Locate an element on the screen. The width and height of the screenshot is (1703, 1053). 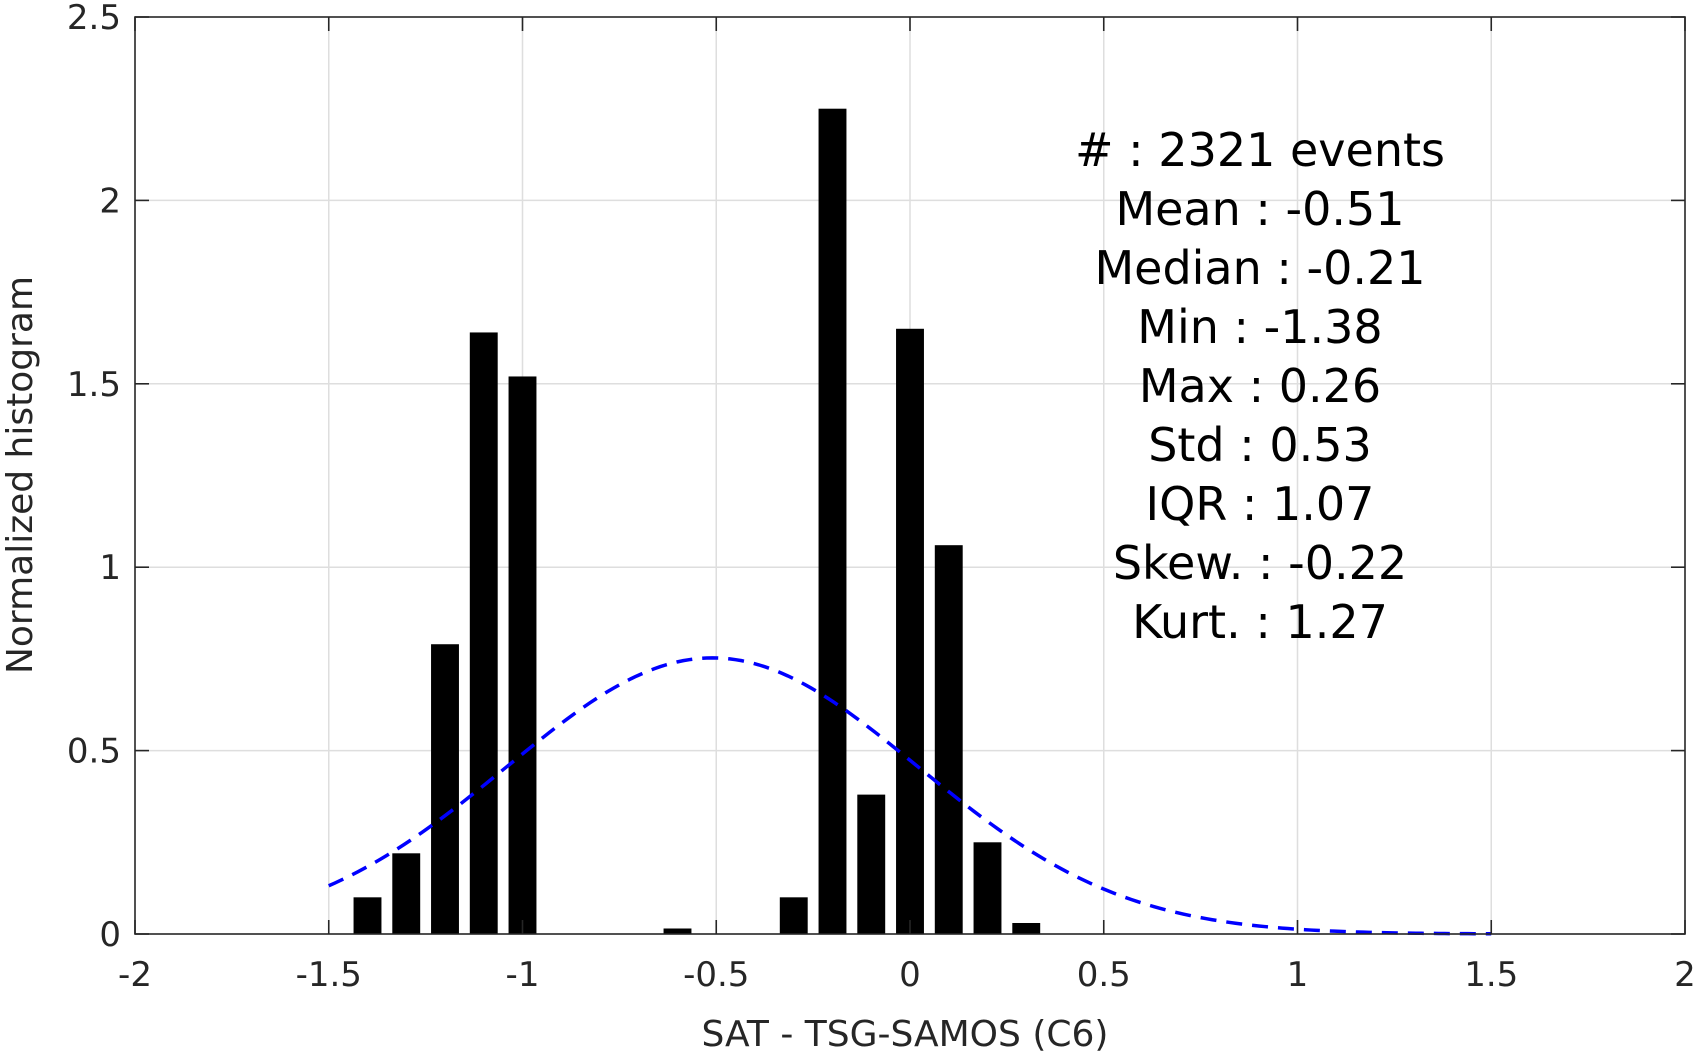
y-tick-label: 2 is located at coordinates (110, 201).